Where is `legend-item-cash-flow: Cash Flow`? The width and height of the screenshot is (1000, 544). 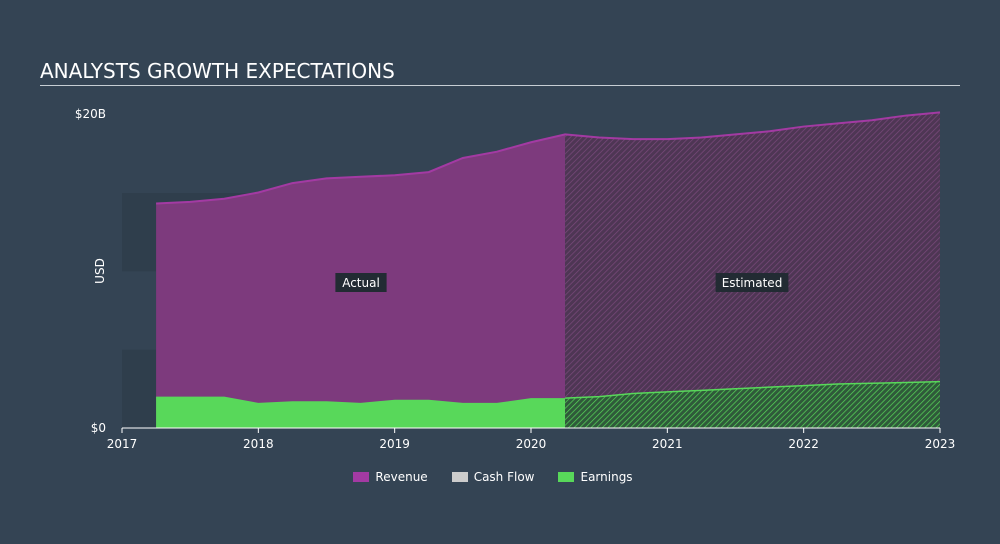
legend-item-cash-flow: Cash Flow is located at coordinates (493, 477).